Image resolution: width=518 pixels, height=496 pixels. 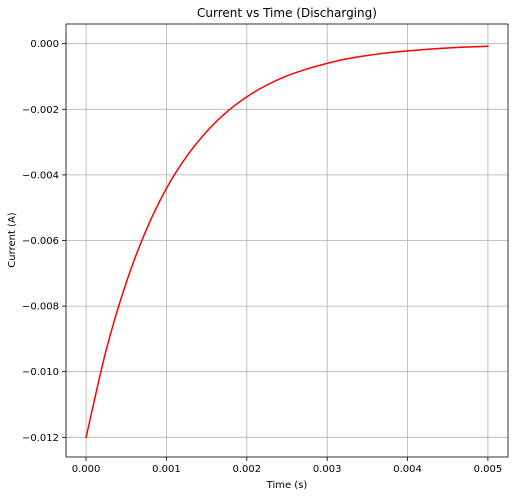 I want to click on y-tick-label: 0.000, so click(x=44, y=44).